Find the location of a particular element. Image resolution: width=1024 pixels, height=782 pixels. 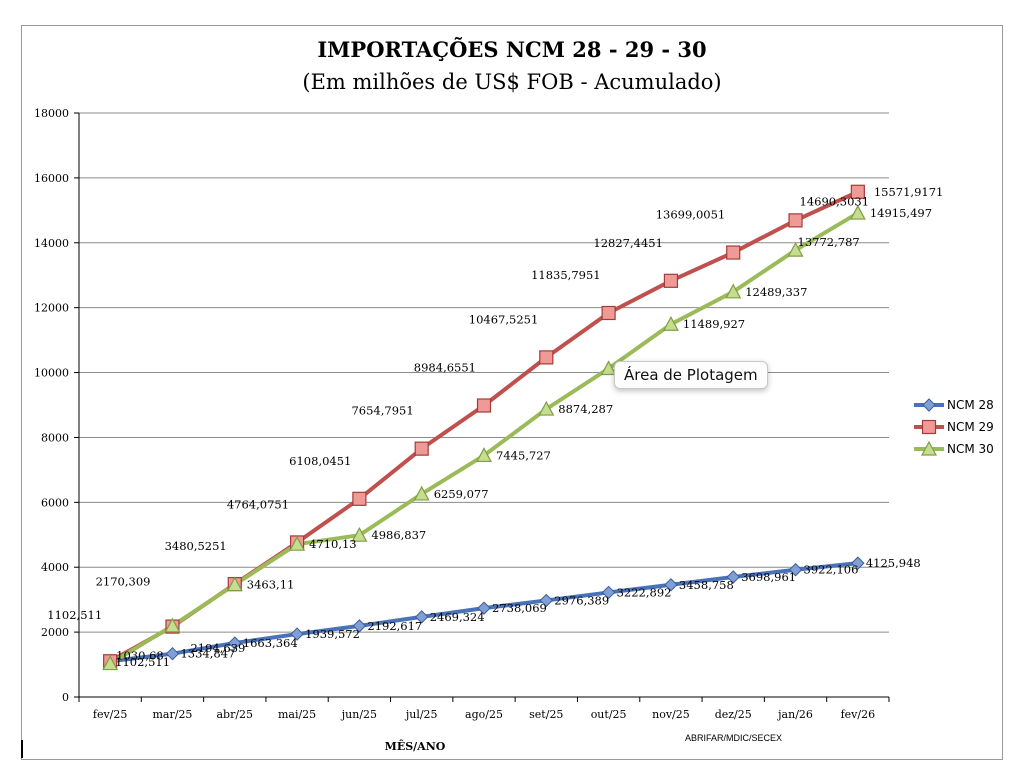

chart-title: IMPORTAÇÕES NCM 28 - 29 - 30 is located at coordinates (512, 49).